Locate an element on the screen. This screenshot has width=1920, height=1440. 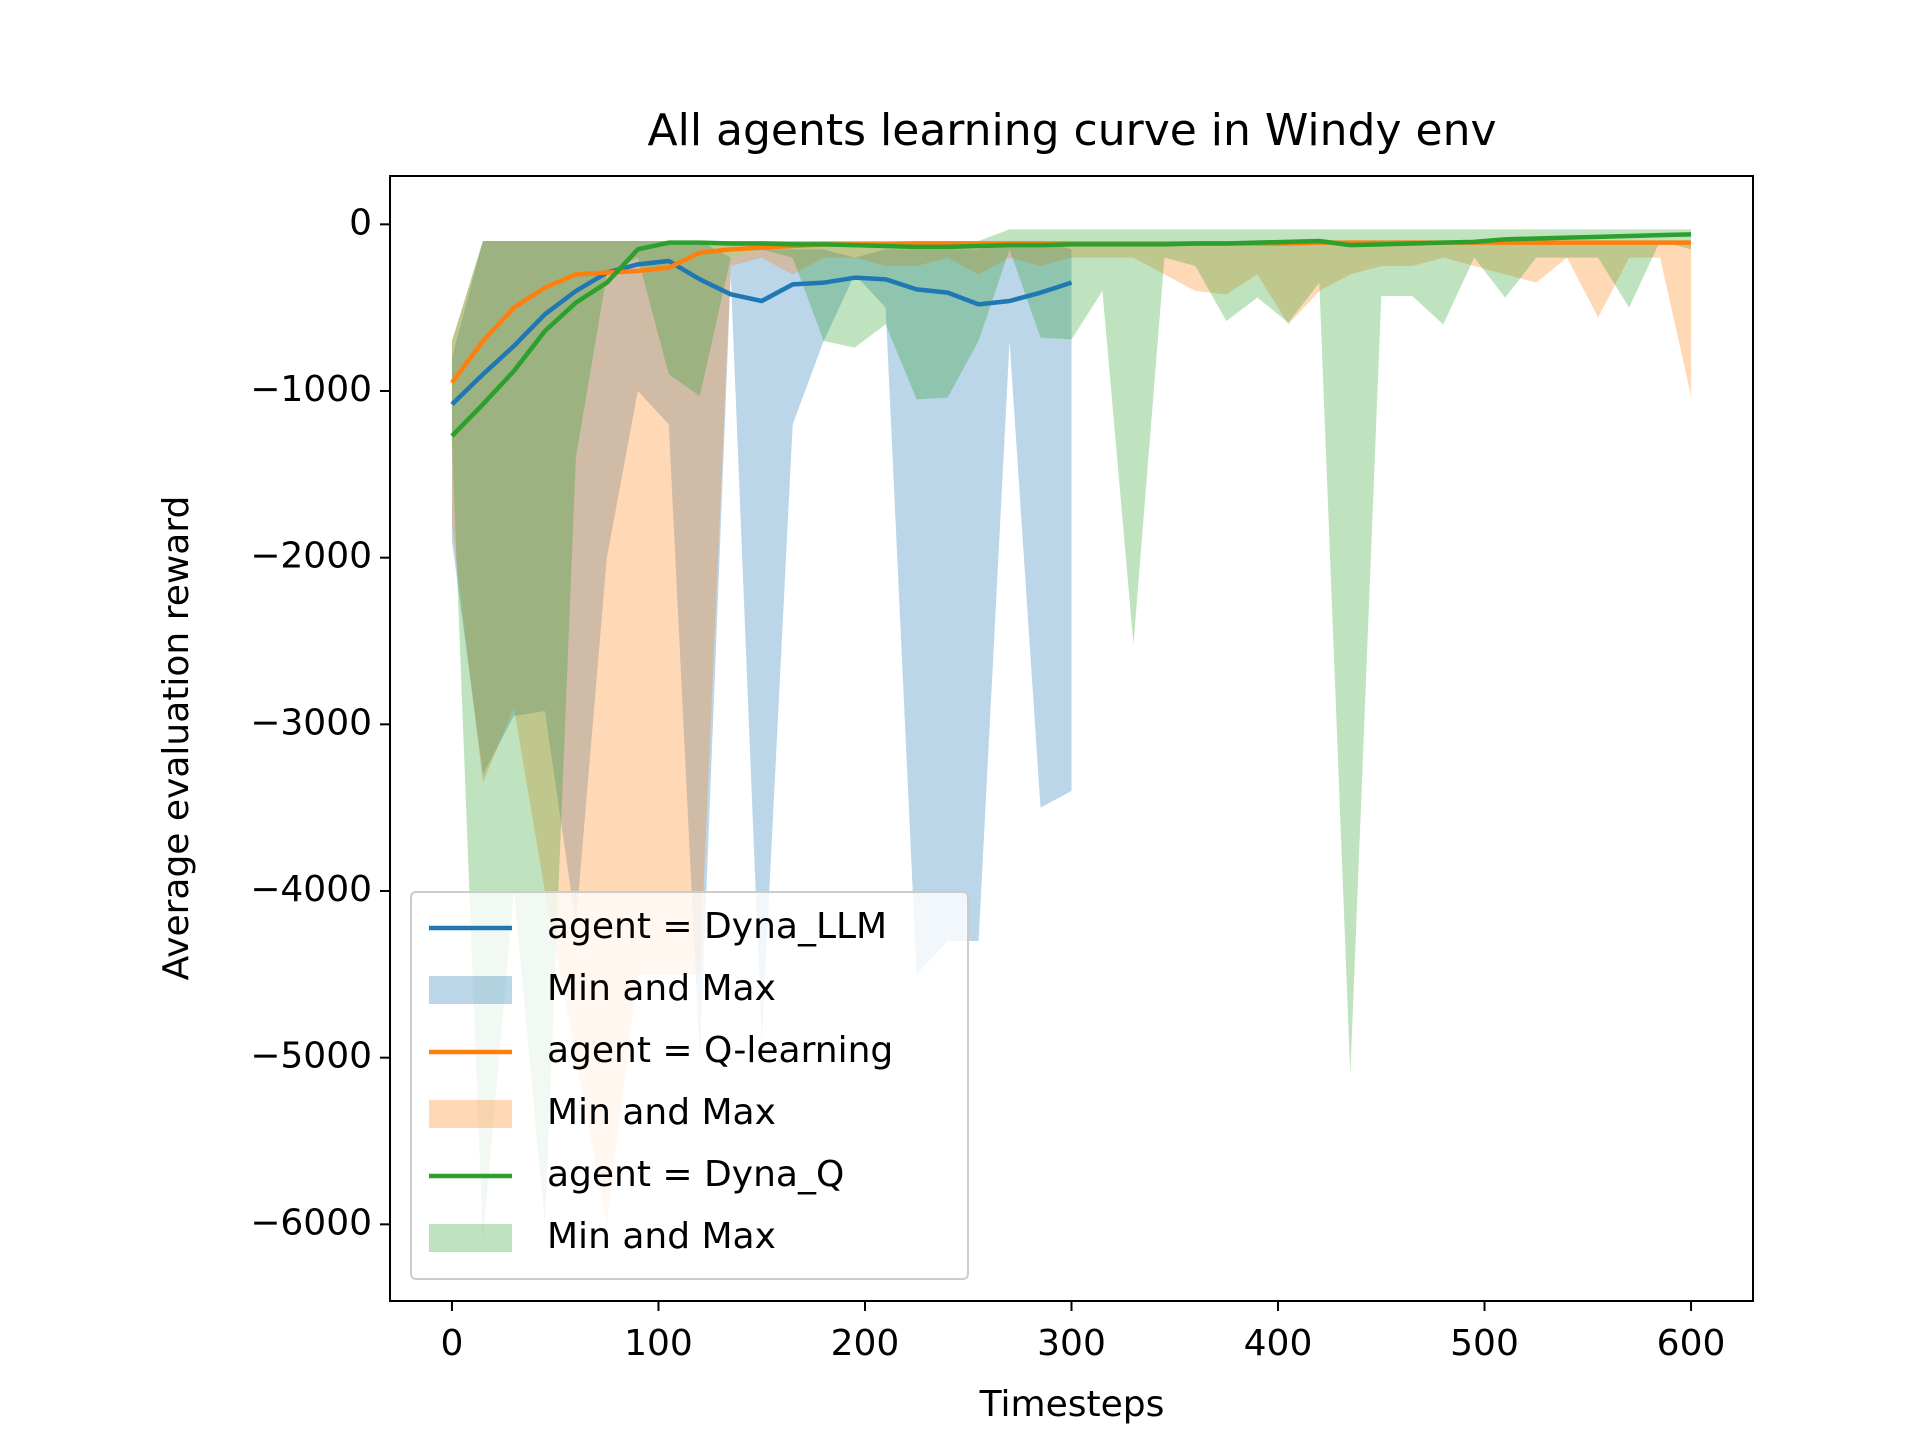
x-axis-label: Timesteps is located at coordinates (1072, 1404).